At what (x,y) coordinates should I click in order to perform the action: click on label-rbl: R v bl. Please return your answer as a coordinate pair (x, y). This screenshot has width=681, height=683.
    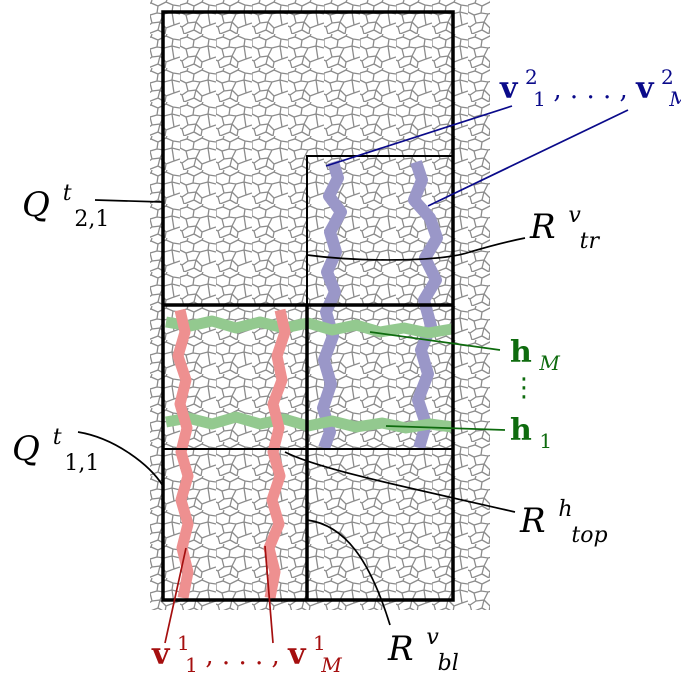
    Looking at the image, I should click on (423, 644).